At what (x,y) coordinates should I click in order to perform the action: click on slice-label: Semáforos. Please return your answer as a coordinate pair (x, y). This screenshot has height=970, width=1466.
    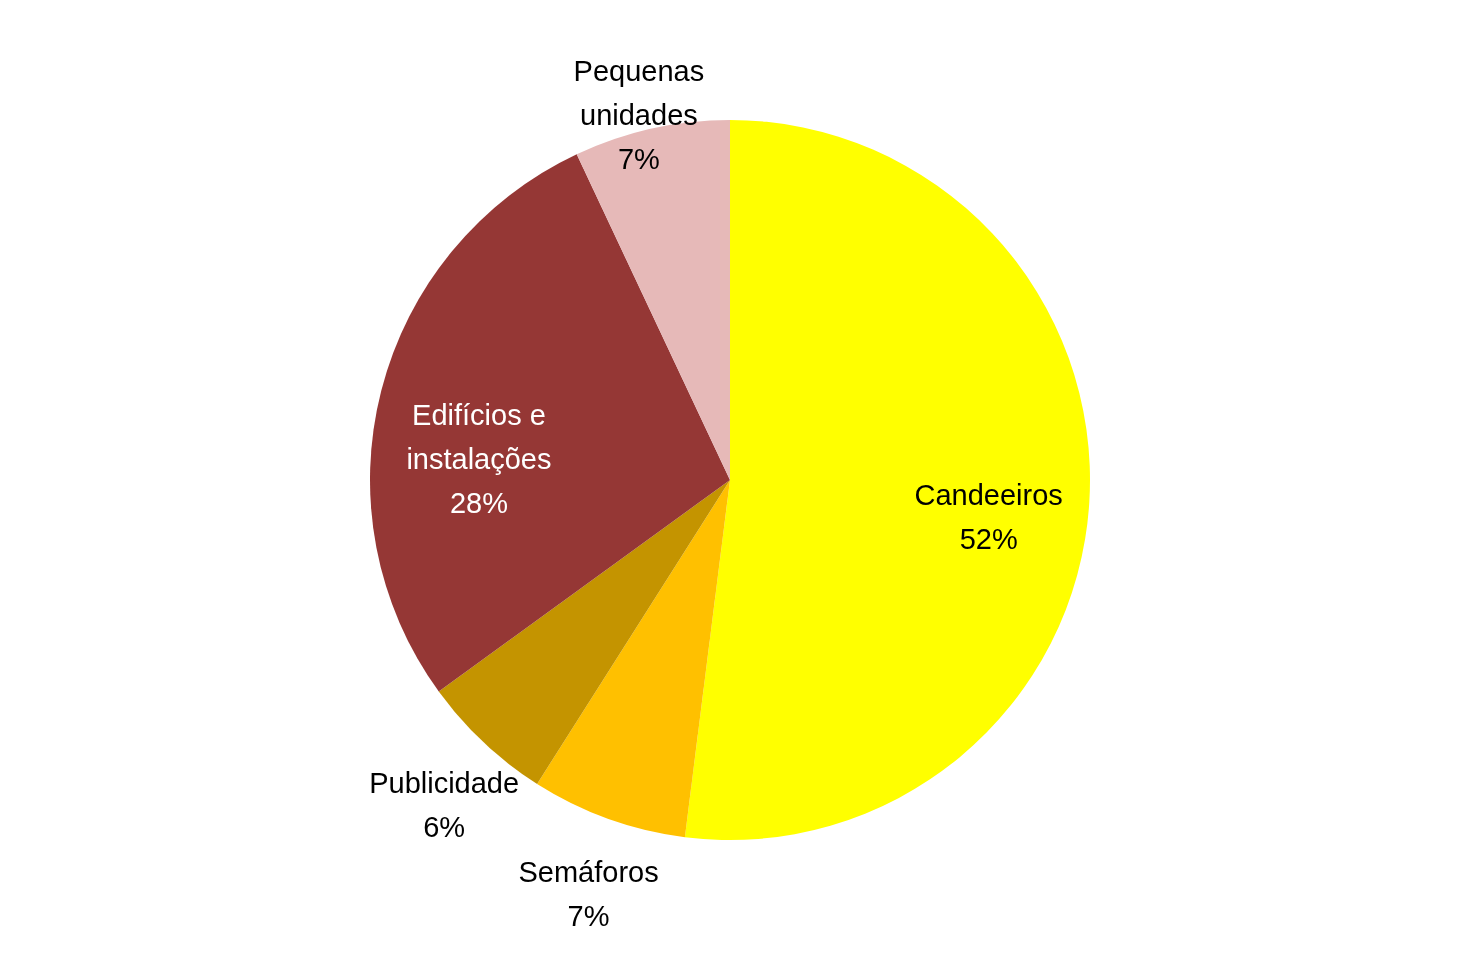
    Looking at the image, I should click on (588, 871).